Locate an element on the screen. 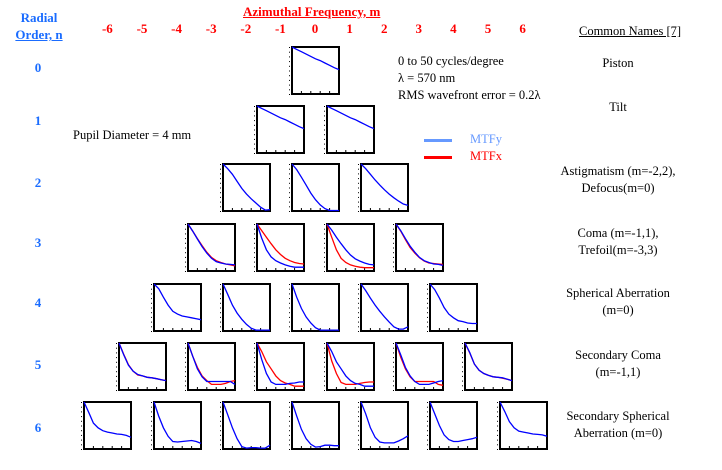 The height and width of the screenshot is (470, 722). m-label: 5 is located at coordinates (488, 28).